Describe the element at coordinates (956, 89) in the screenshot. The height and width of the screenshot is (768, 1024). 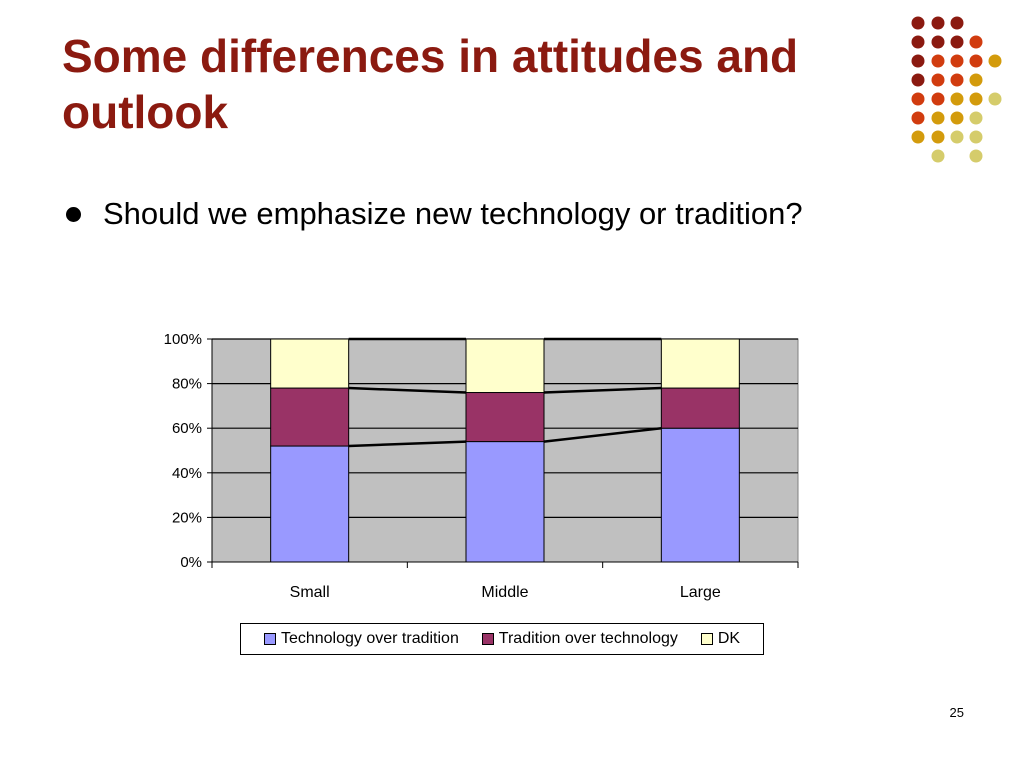
I see `decorative-dot-pattern` at that location.